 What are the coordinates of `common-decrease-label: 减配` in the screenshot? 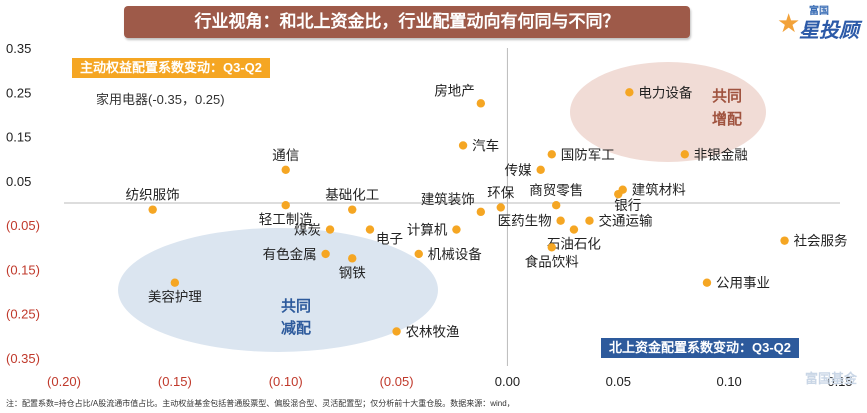 It's located at (296, 328).